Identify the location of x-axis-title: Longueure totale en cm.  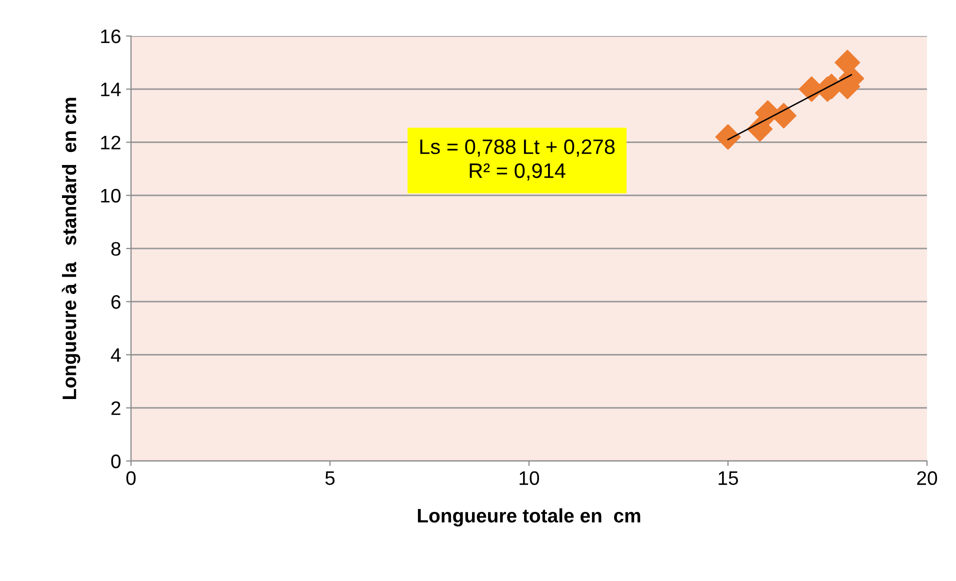
(529, 517).